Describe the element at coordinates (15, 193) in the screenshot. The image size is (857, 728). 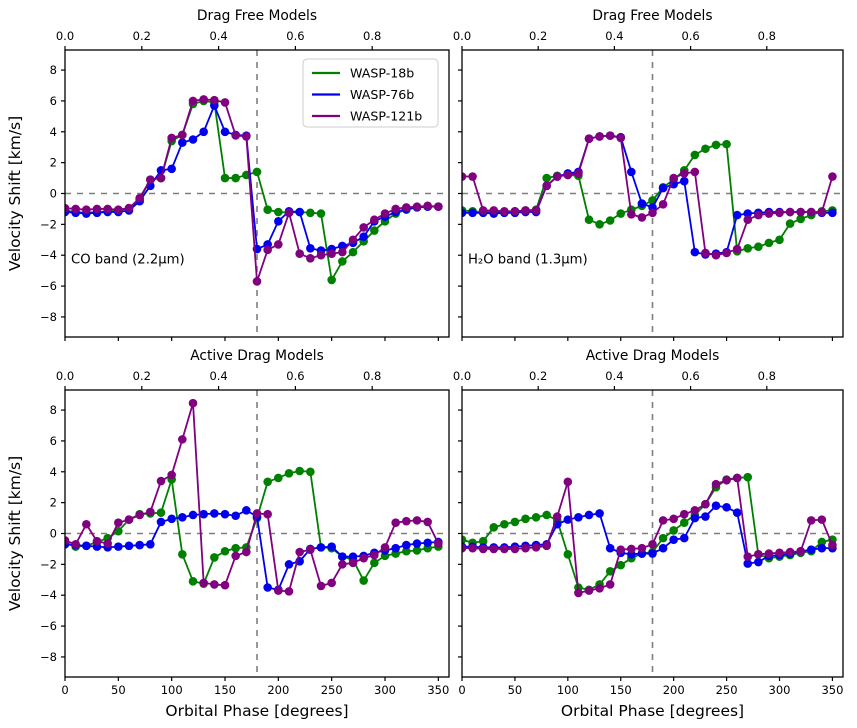
I see `y-axis-label: Velocity Shift [km/s]` at that location.